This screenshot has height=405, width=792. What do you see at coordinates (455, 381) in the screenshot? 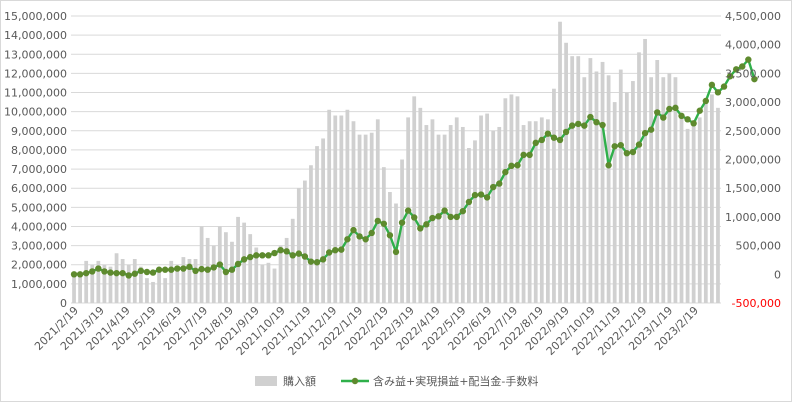
I see `legend-line-label: 含み益+実現損益+配当金-手数料` at bounding box center [455, 381].